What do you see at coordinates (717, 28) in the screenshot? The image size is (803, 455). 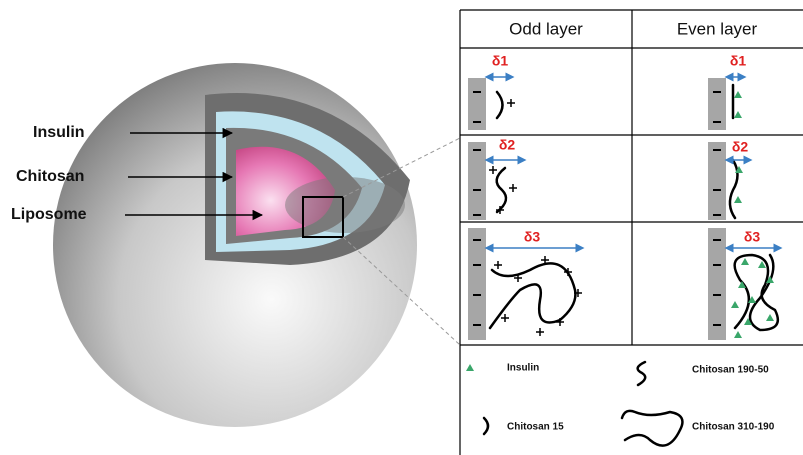 I see `header: Even layer` at bounding box center [717, 28].